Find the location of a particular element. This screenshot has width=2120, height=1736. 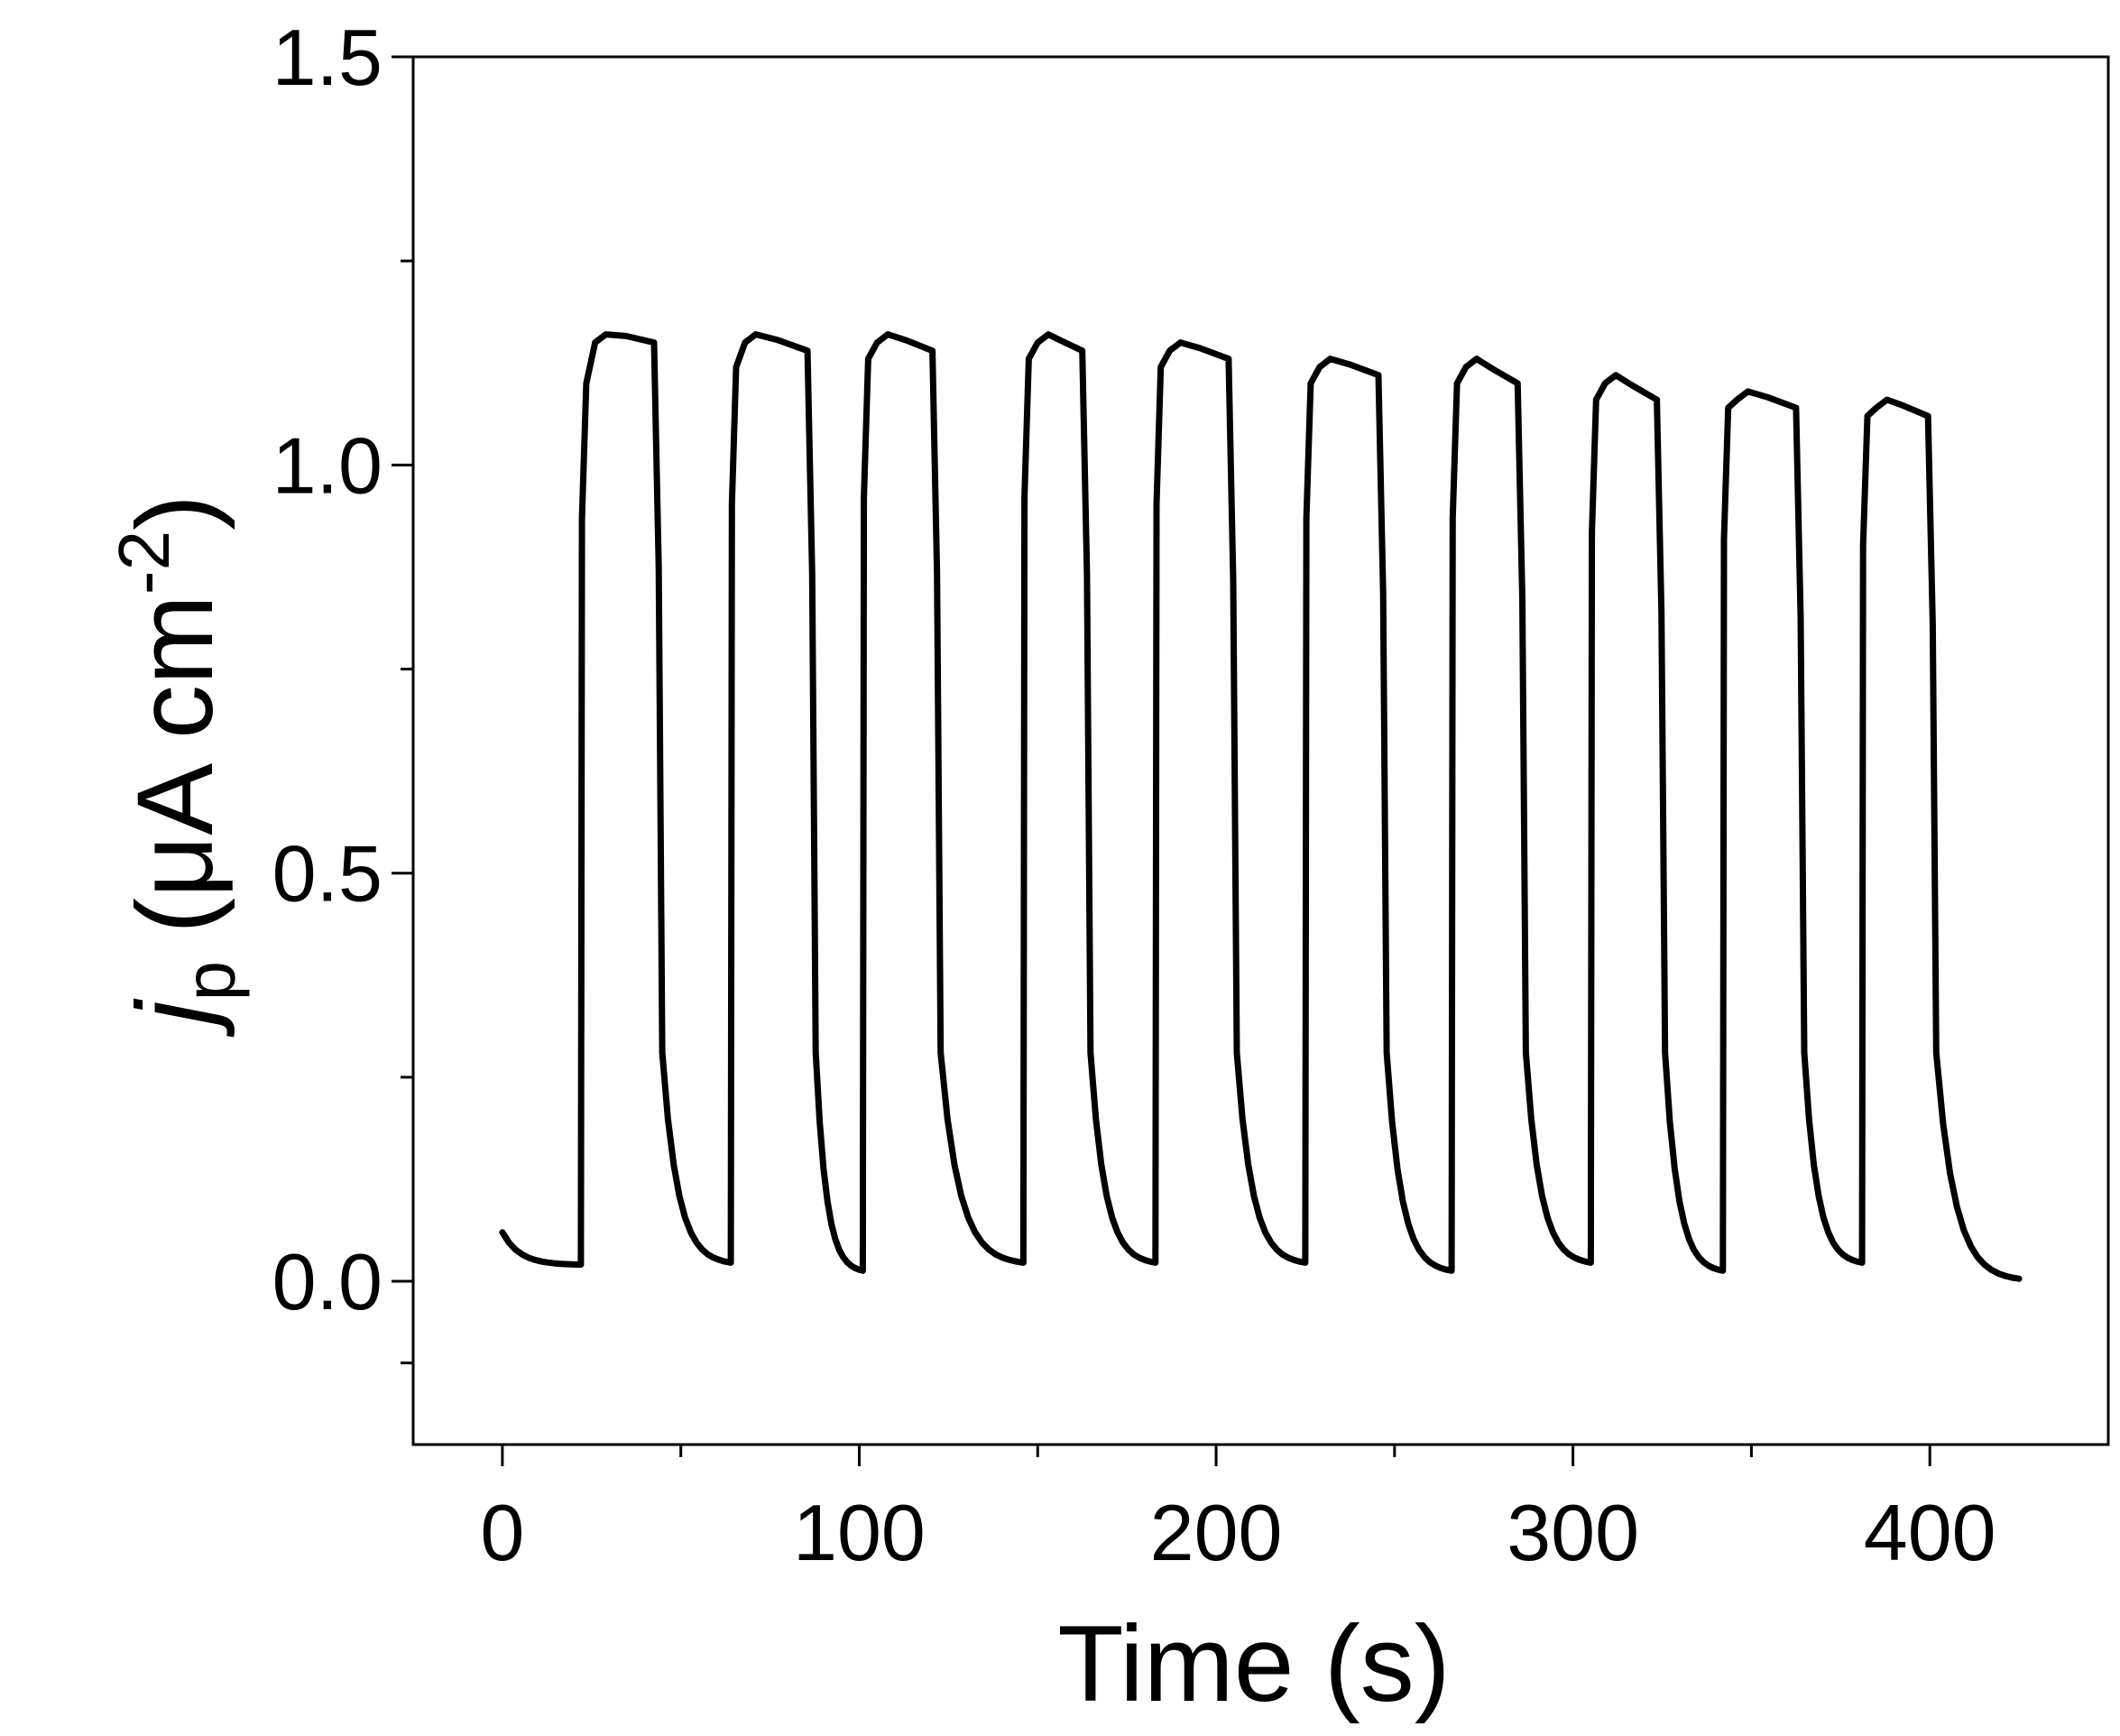

x-tick-label: 200 is located at coordinates (1216, 1532).